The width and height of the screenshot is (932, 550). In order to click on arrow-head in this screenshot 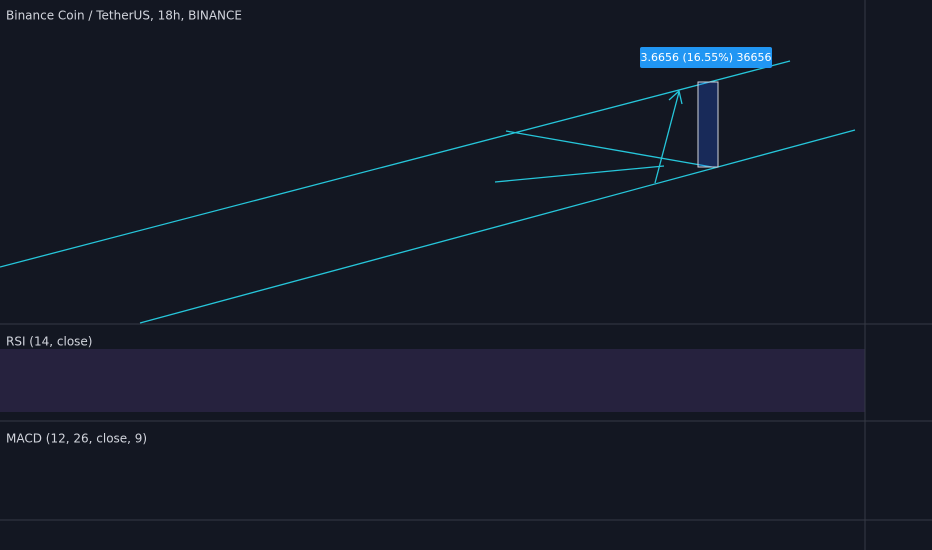, I will do `click(675, 97)`.